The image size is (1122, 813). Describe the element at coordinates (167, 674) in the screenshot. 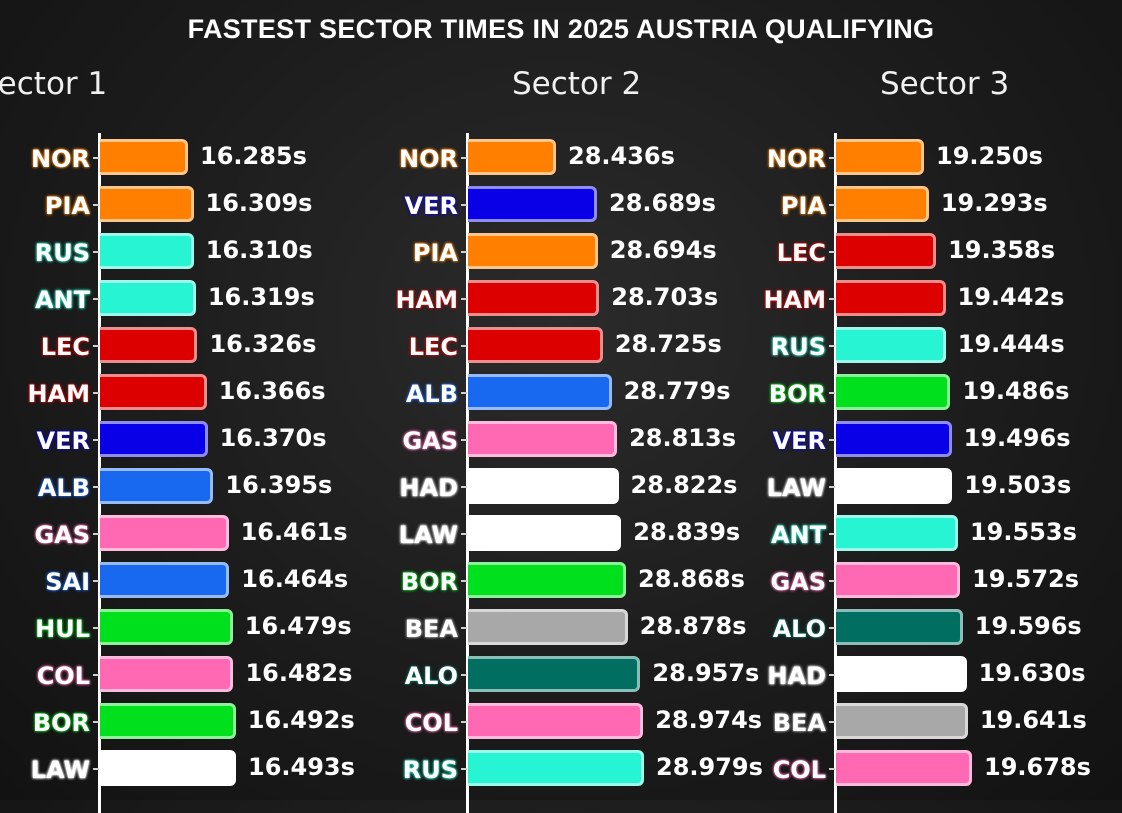

I see `bar-col` at that location.